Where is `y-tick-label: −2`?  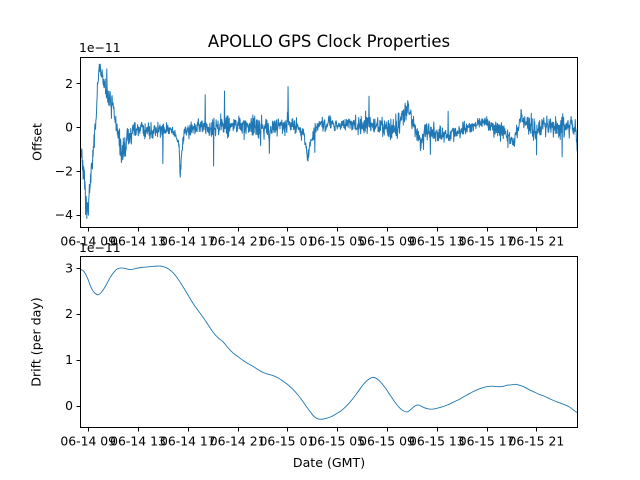 y-tick-label: −2 is located at coordinates (64, 170).